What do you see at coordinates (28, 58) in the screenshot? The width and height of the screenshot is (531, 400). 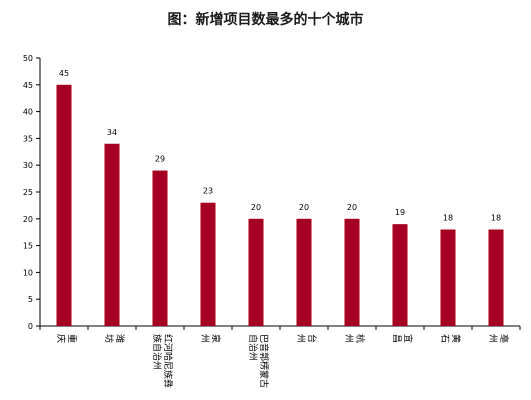 I see `y-tick-label: 50` at bounding box center [28, 58].